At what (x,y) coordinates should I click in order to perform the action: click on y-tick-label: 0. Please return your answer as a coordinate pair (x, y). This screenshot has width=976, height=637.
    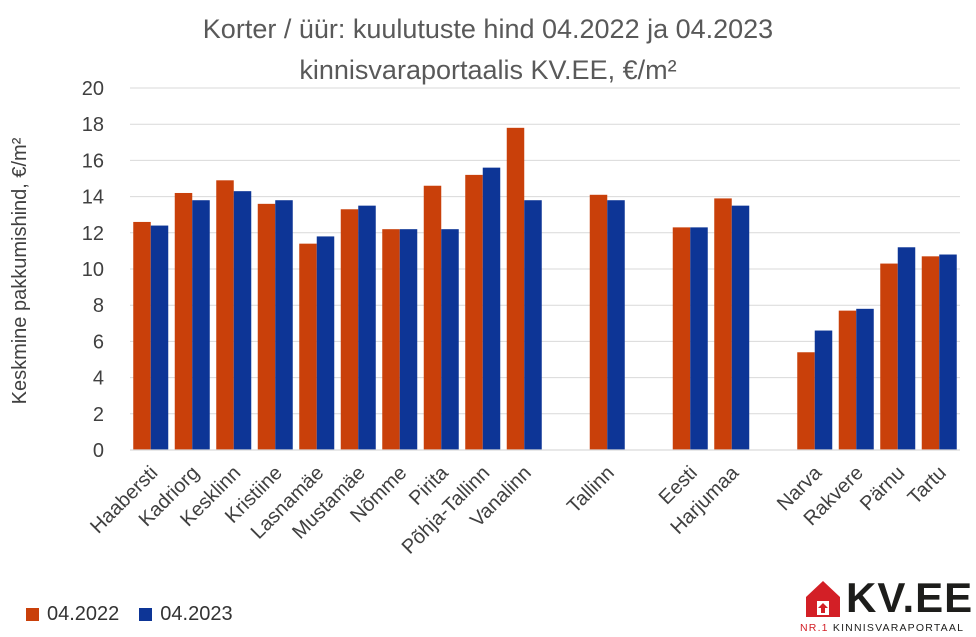
    Looking at the image, I should click on (98, 451).